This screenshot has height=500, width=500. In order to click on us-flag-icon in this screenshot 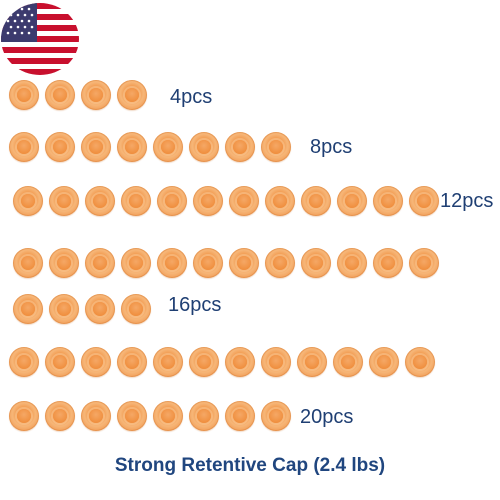, I will do `click(40, 39)`.